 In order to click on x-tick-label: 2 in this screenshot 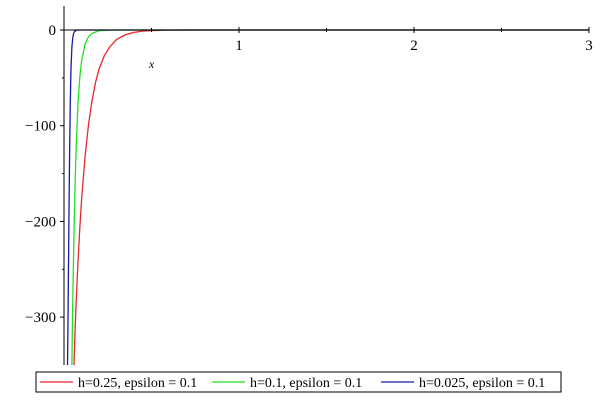, I will do `click(414, 46)`.